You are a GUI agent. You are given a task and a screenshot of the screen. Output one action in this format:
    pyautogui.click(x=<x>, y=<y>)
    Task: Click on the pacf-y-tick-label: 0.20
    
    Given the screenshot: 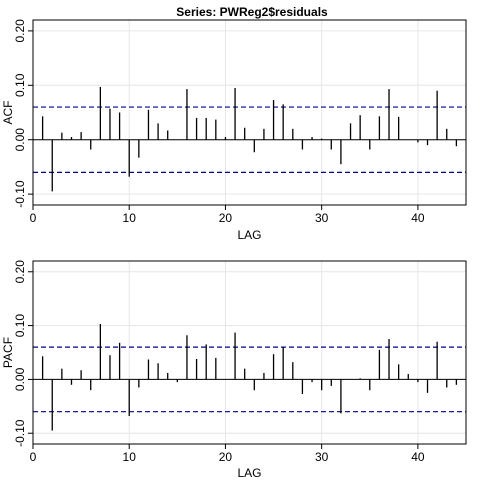 What is the action you would take?
    pyautogui.click(x=20, y=272)
    